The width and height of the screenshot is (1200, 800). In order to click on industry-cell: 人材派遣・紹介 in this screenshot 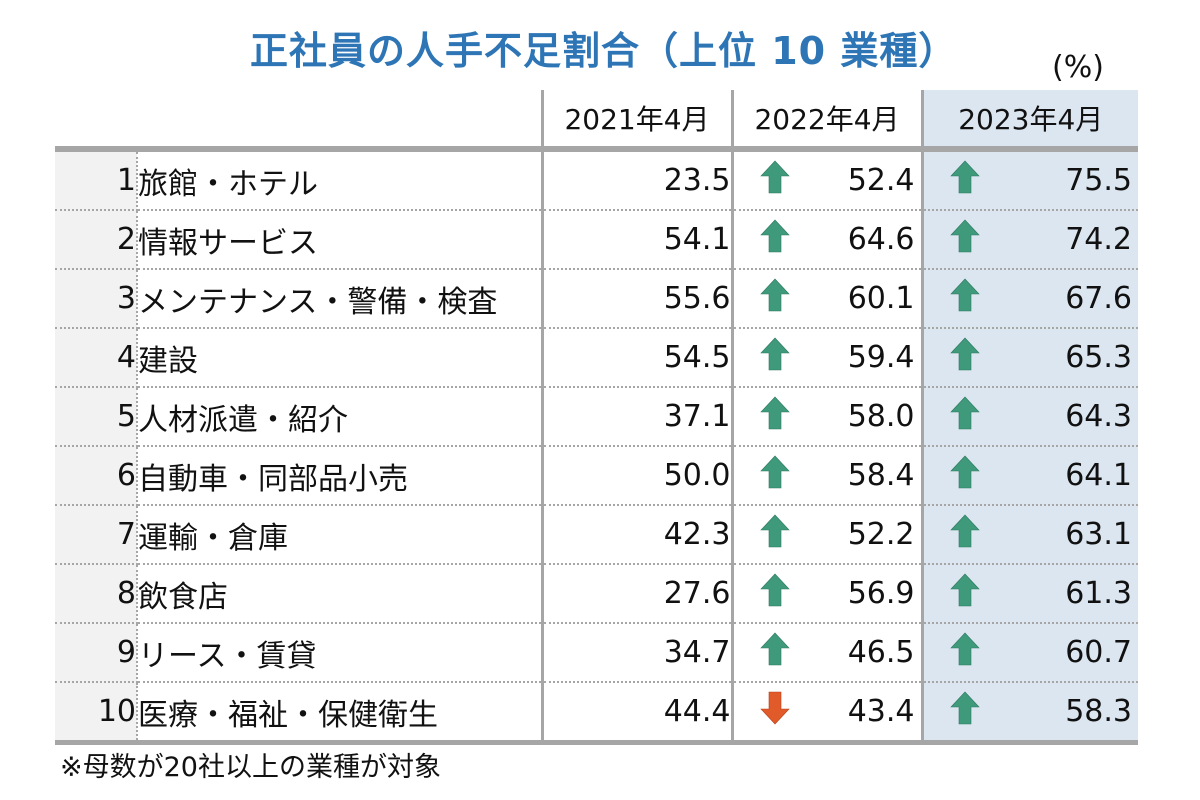, I will do `click(339, 417)`.